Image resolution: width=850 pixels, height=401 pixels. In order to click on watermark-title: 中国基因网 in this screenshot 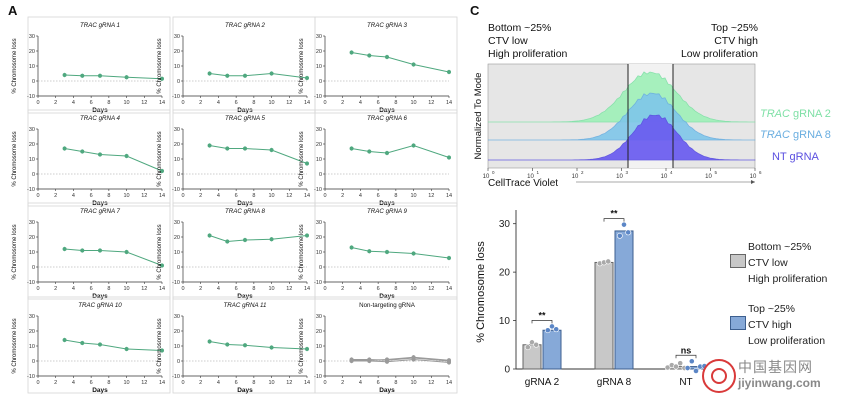, I will do `click(775, 368)`.